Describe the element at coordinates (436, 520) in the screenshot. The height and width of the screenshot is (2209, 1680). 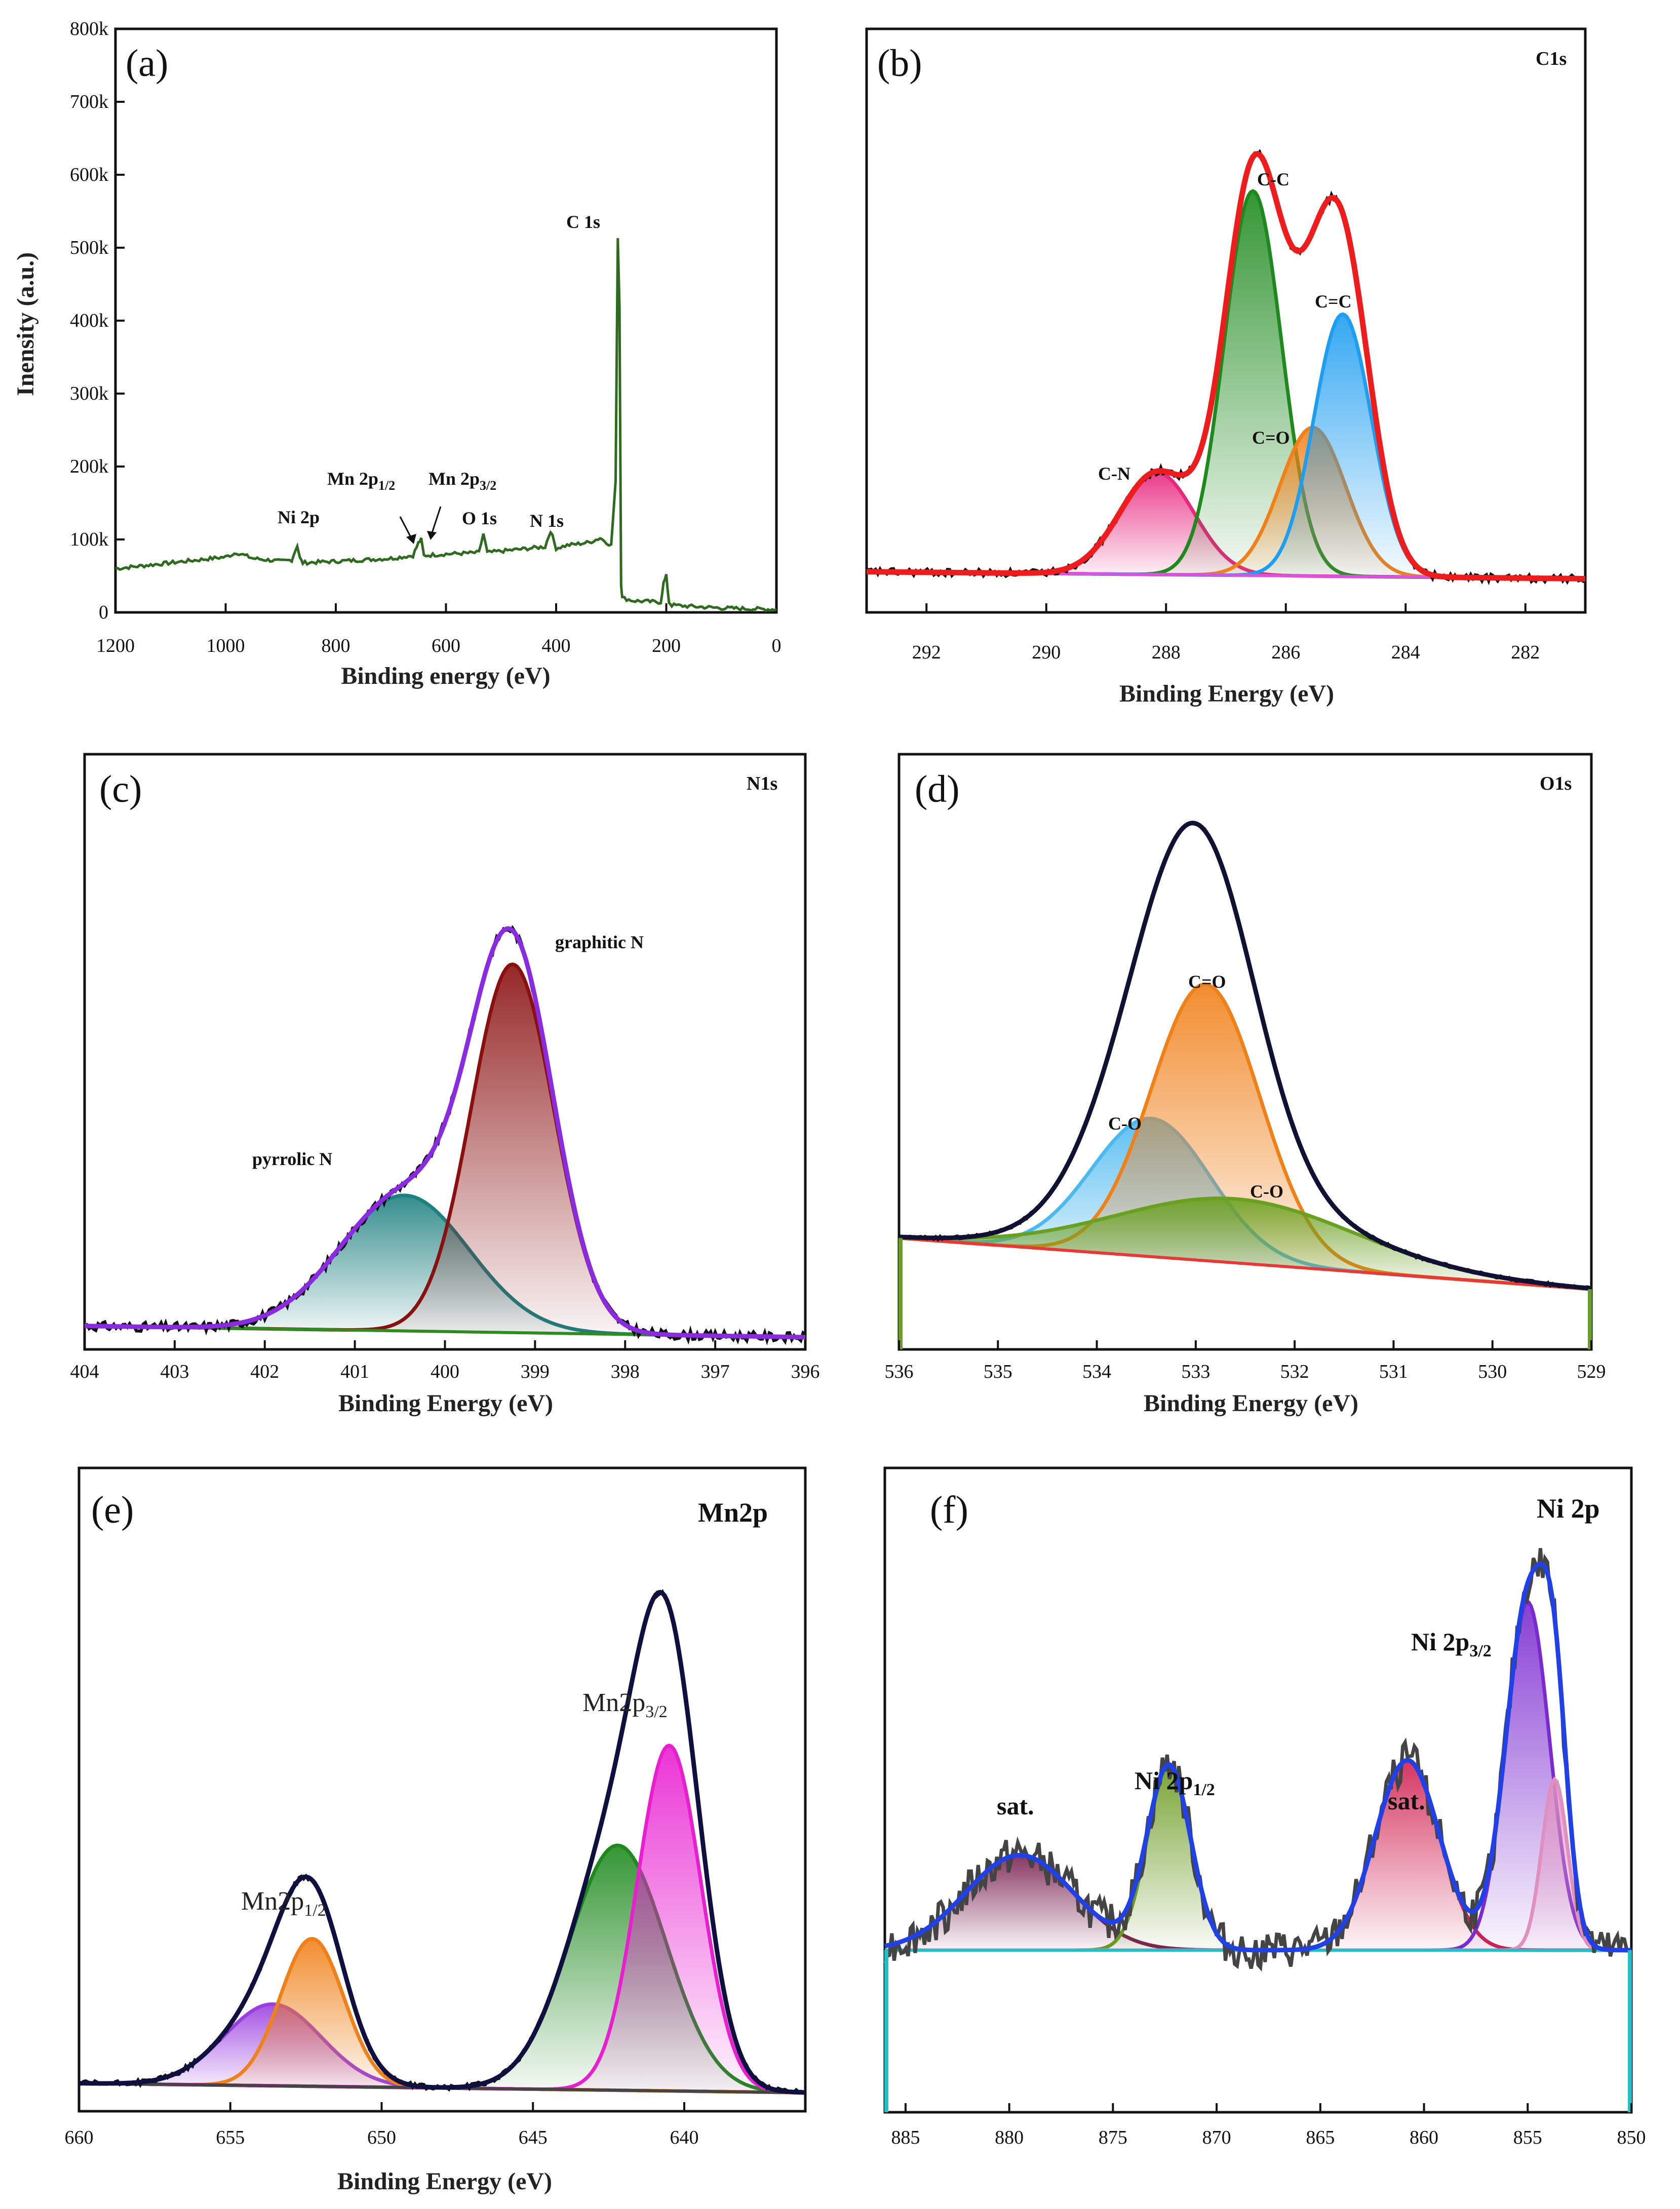
I see `arrow-mn2p32` at that location.